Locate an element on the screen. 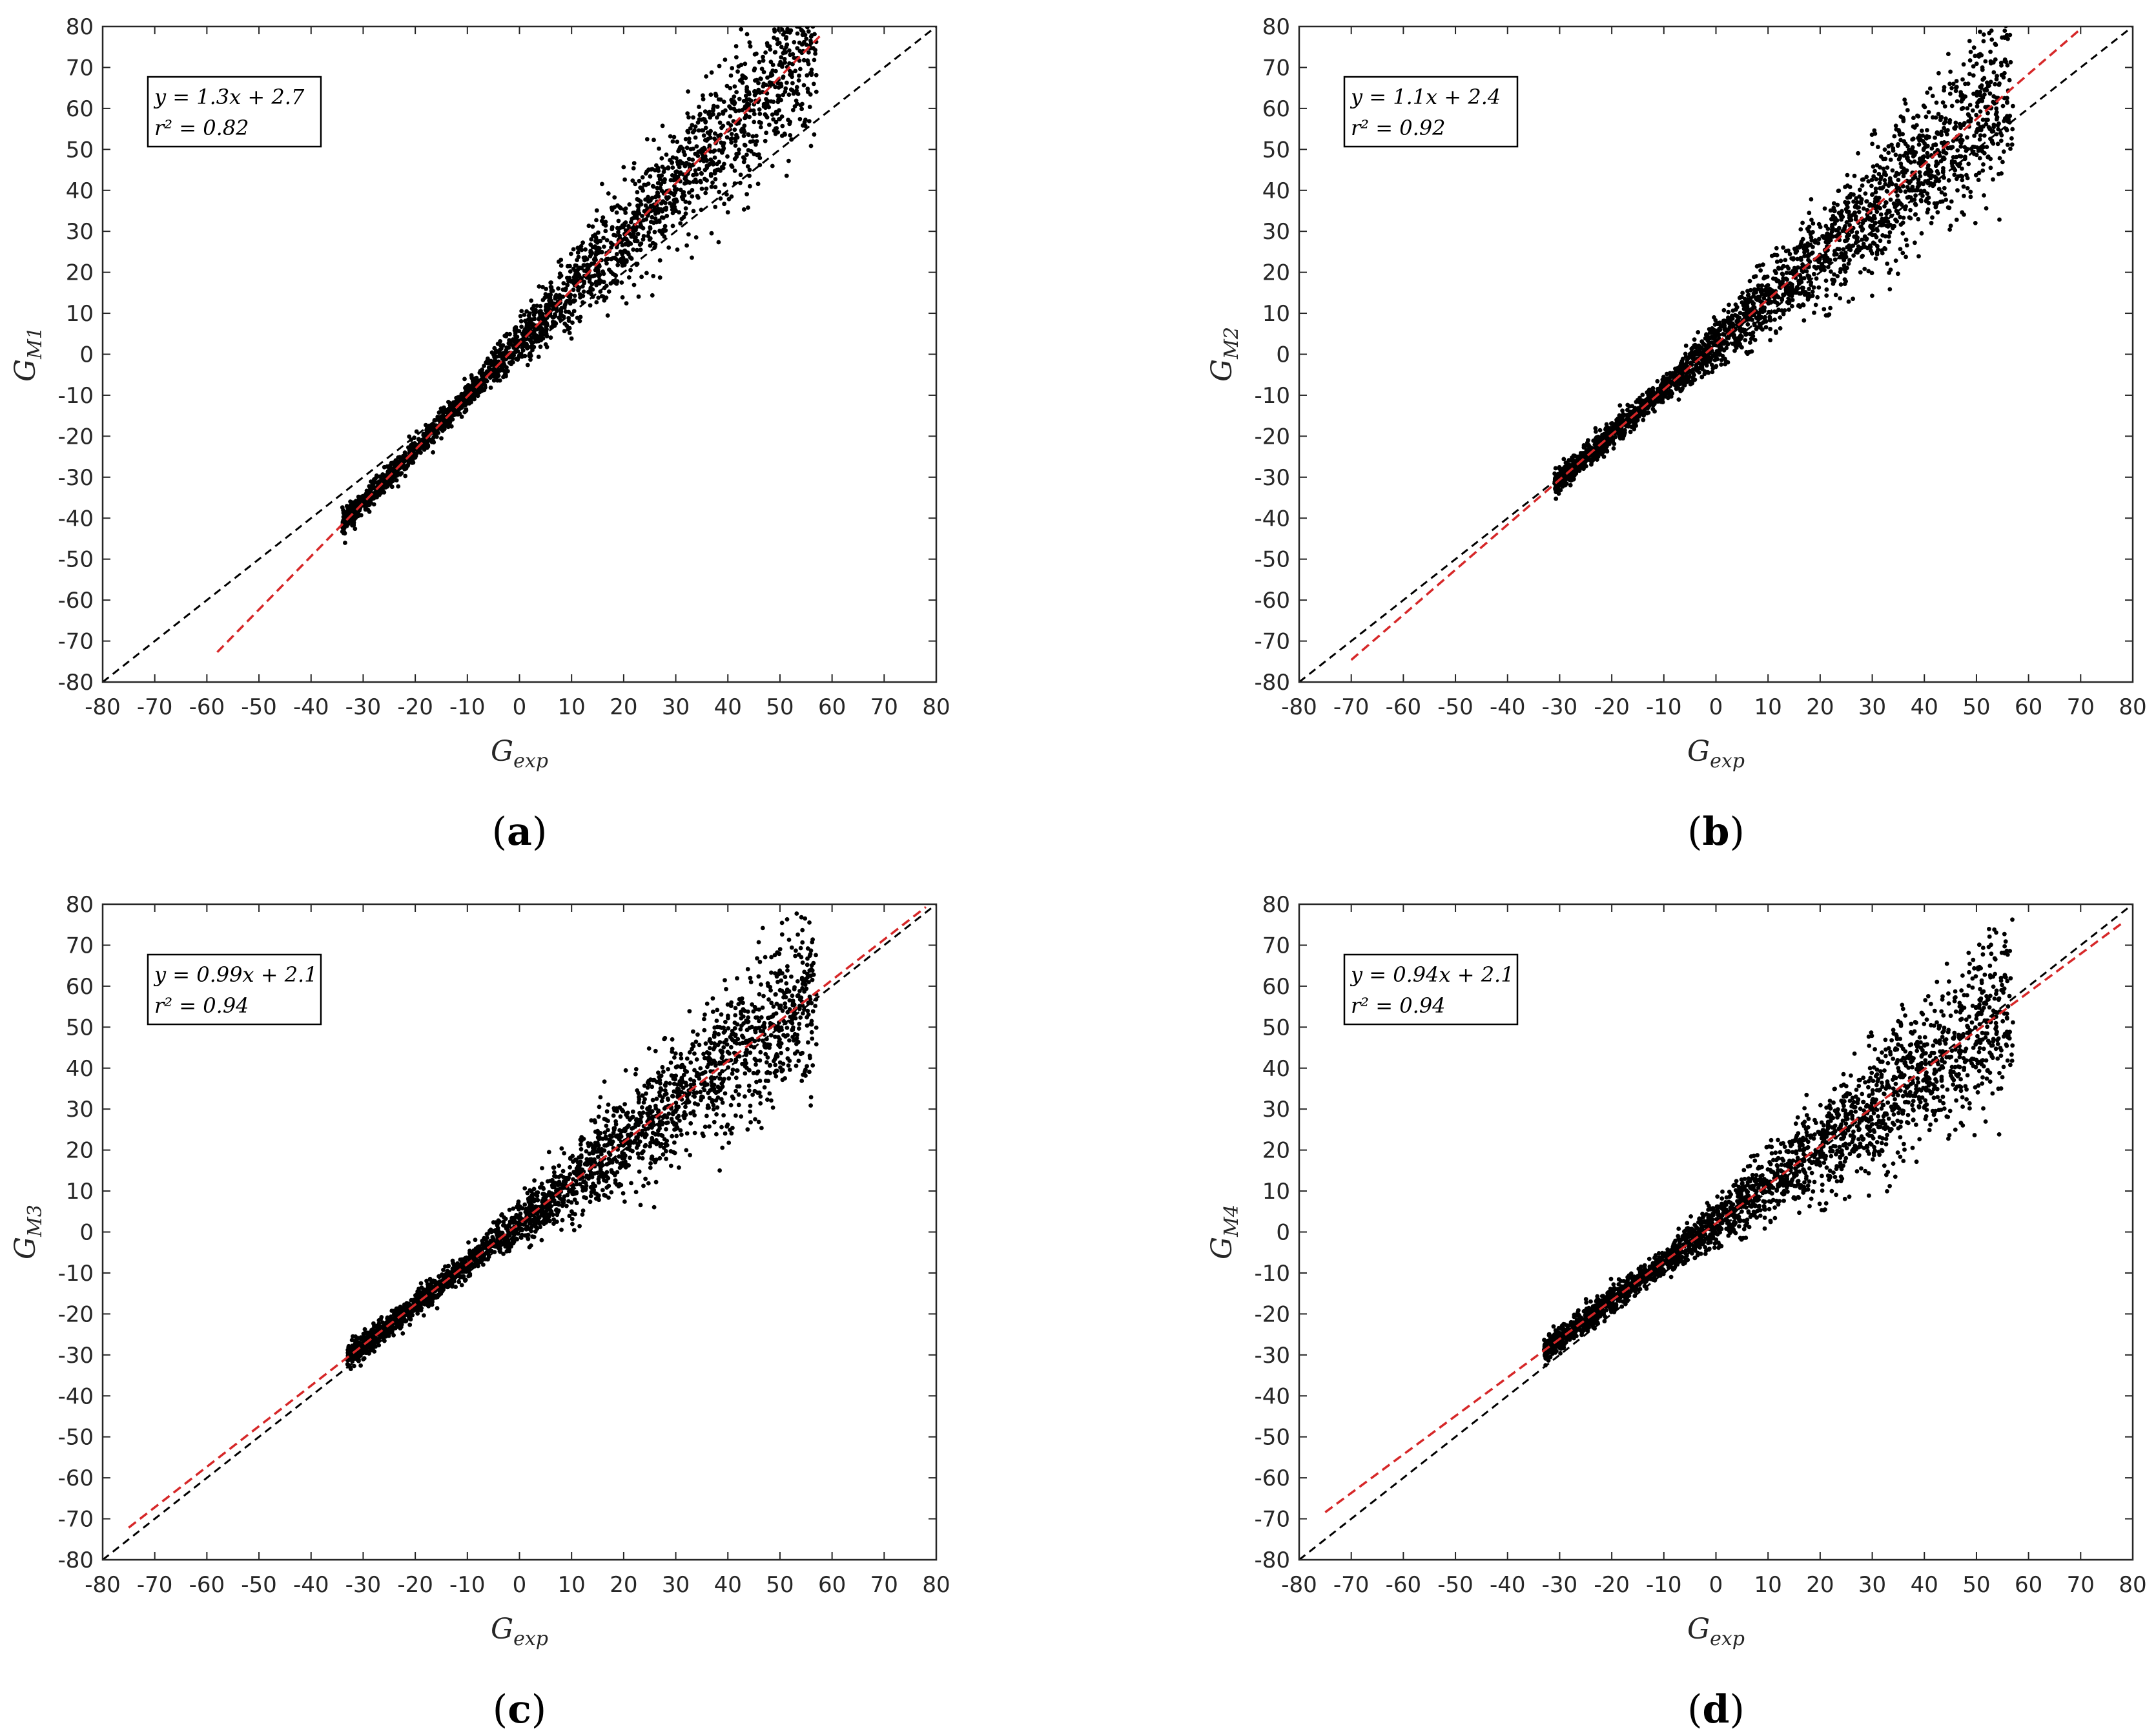 Image resolution: width=2156 pixels, height=1729 pixels. x-tick-label: -70 is located at coordinates (155, 707).